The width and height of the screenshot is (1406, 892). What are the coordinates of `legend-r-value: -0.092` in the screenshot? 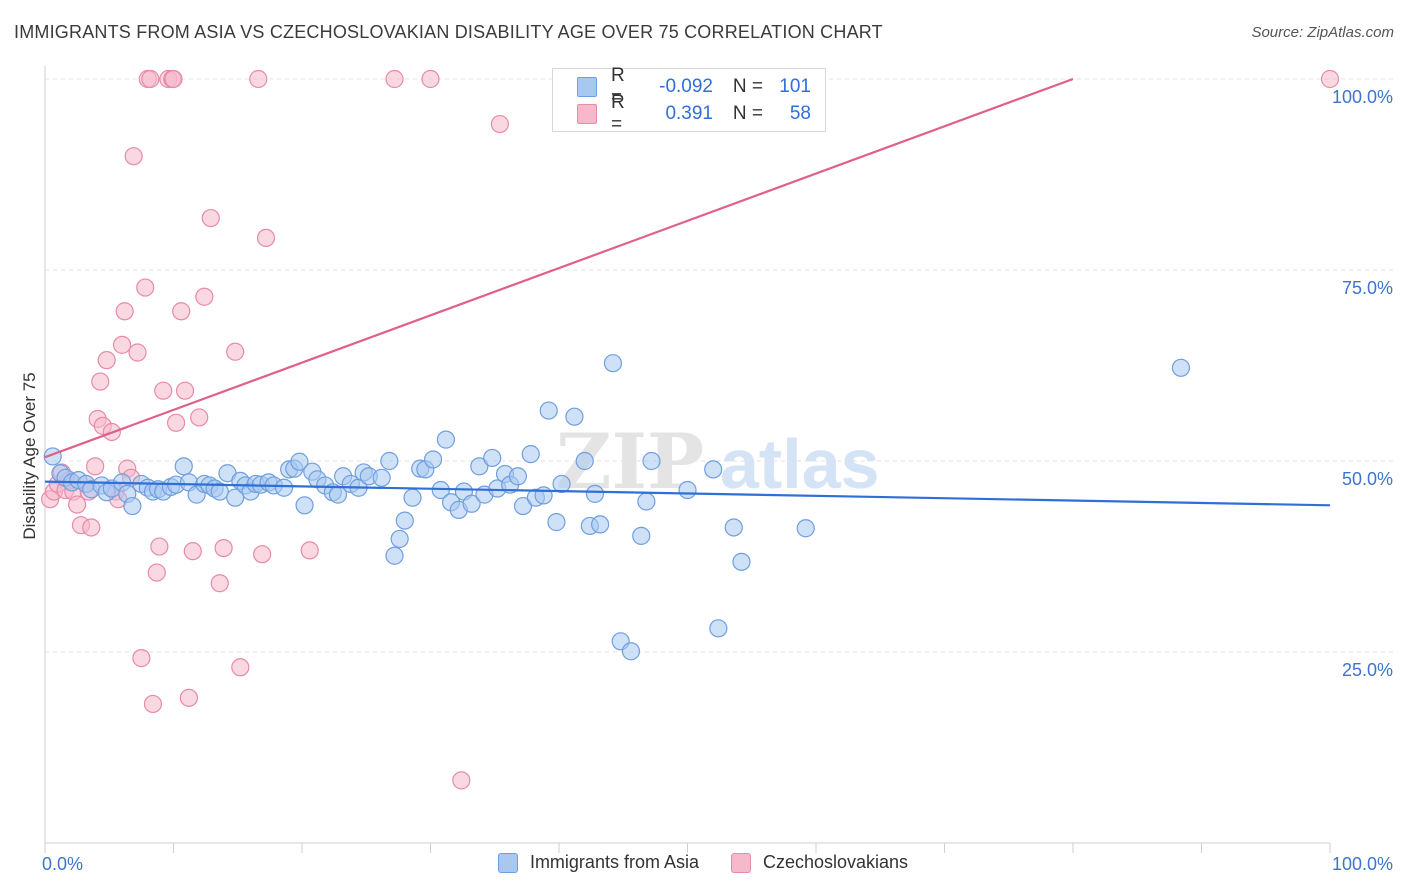 It's located at (686, 86).